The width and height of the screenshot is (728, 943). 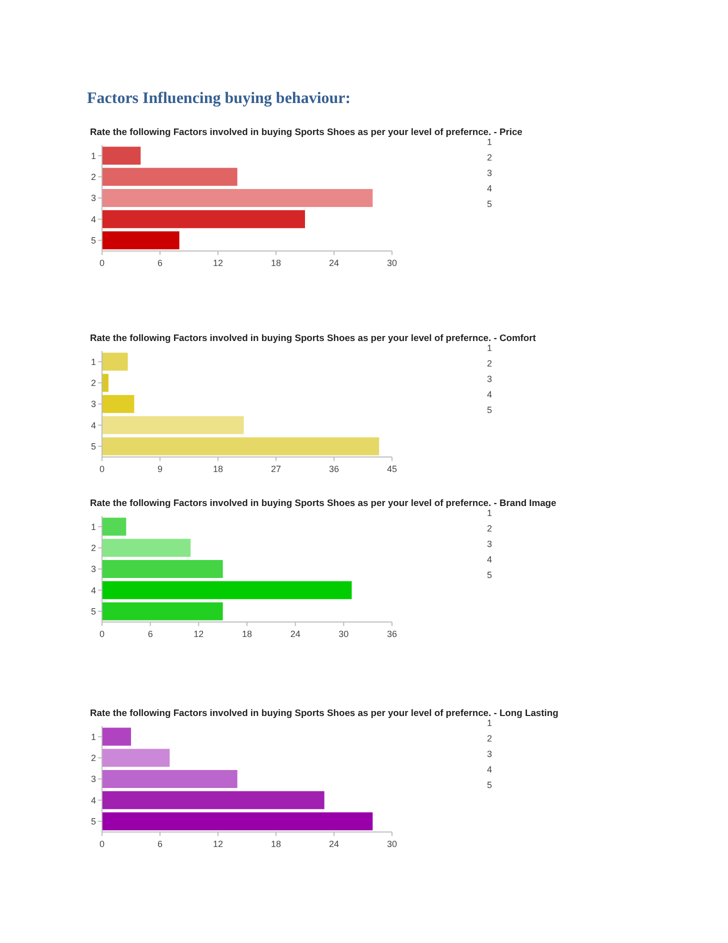 What do you see at coordinates (324, 712) in the screenshot?
I see `chart-title: Rate the following Factors involved in buying Sports Shoes as per your level of prefernce. - Long Lasting` at bounding box center [324, 712].